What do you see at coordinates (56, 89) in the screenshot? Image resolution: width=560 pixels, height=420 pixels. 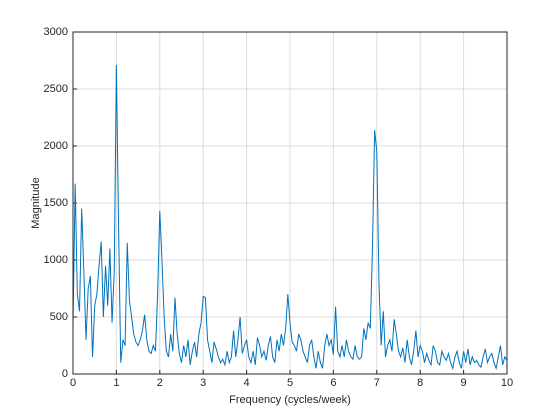 I see `y-tick-label: 2500` at bounding box center [56, 89].